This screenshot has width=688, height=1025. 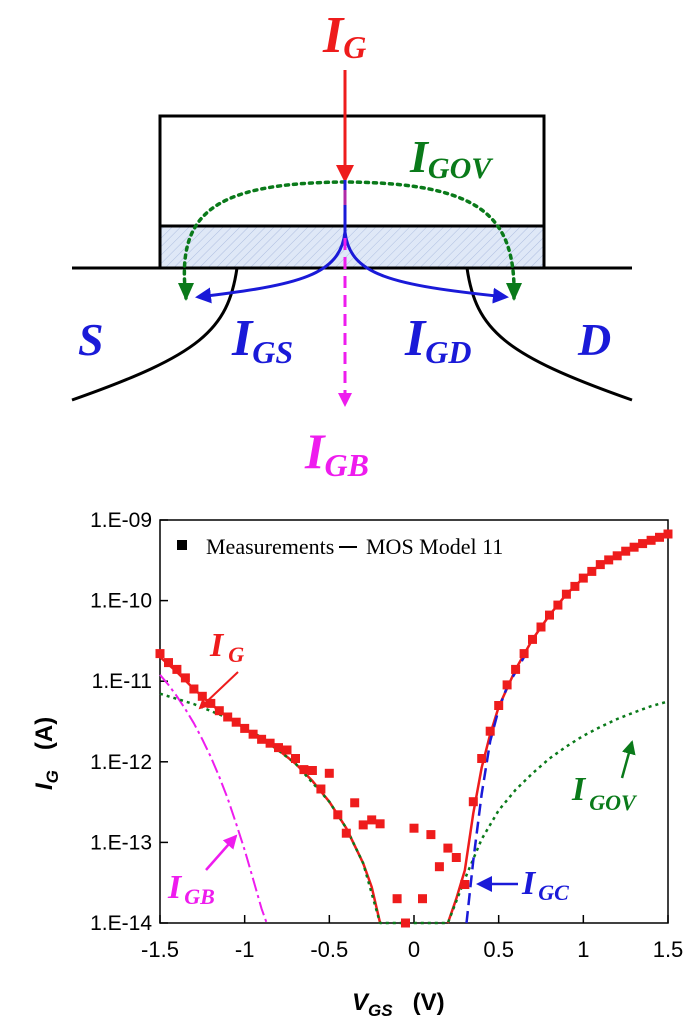 I want to click on igb-model-line, so click(x=213, y=799).